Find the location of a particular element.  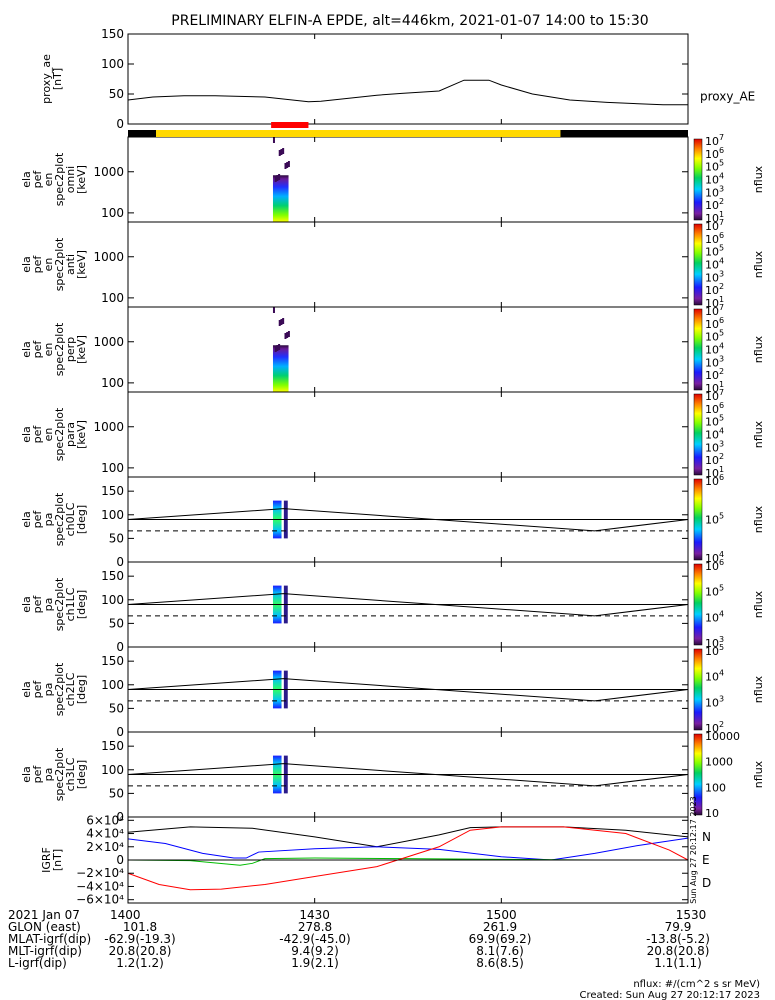

time-tick-label: 1500 is located at coordinates (501, 915).